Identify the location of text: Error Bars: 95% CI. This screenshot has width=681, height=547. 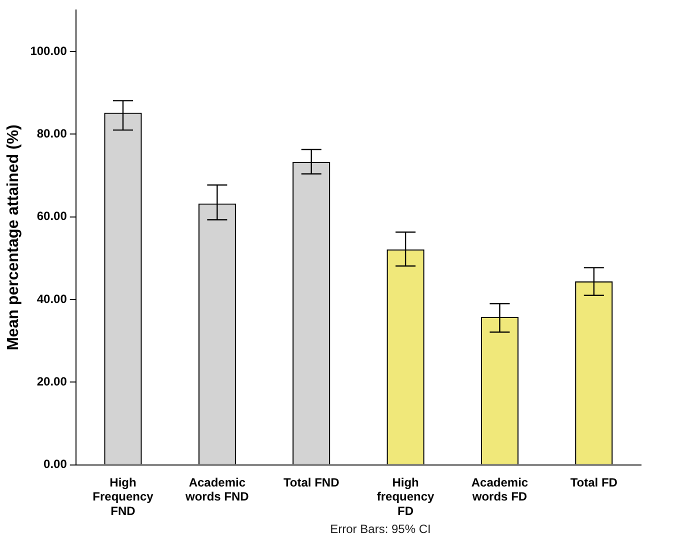
(380, 529).